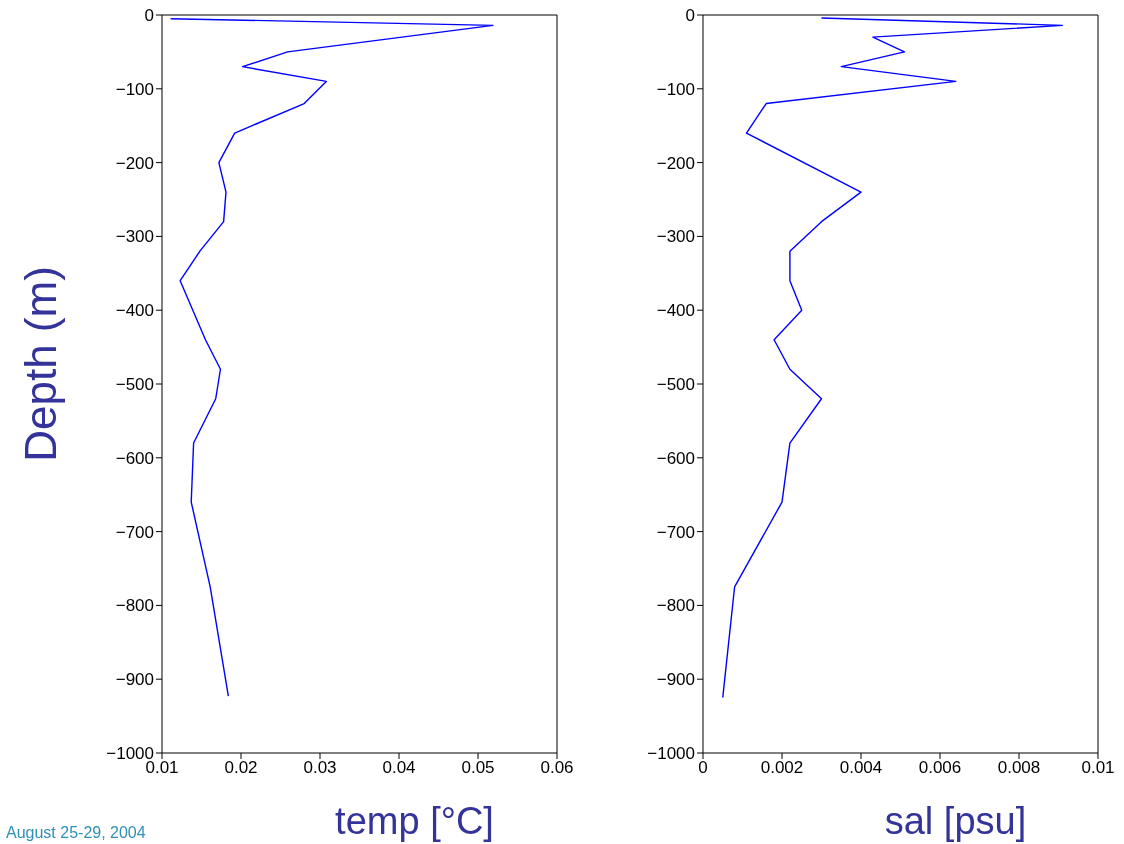 This screenshot has height=844, width=1124. What do you see at coordinates (1019, 768) in the screenshot?
I see `x-tick-label: 0.008` at bounding box center [1019, 768].